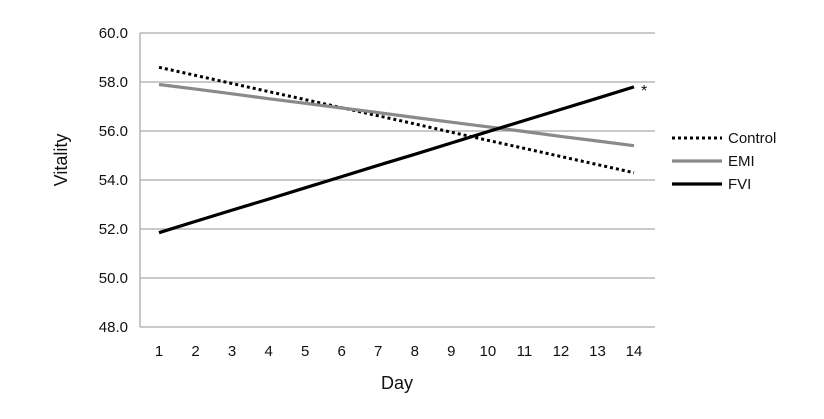  I want to click on annotations: *, so click(644, 91).